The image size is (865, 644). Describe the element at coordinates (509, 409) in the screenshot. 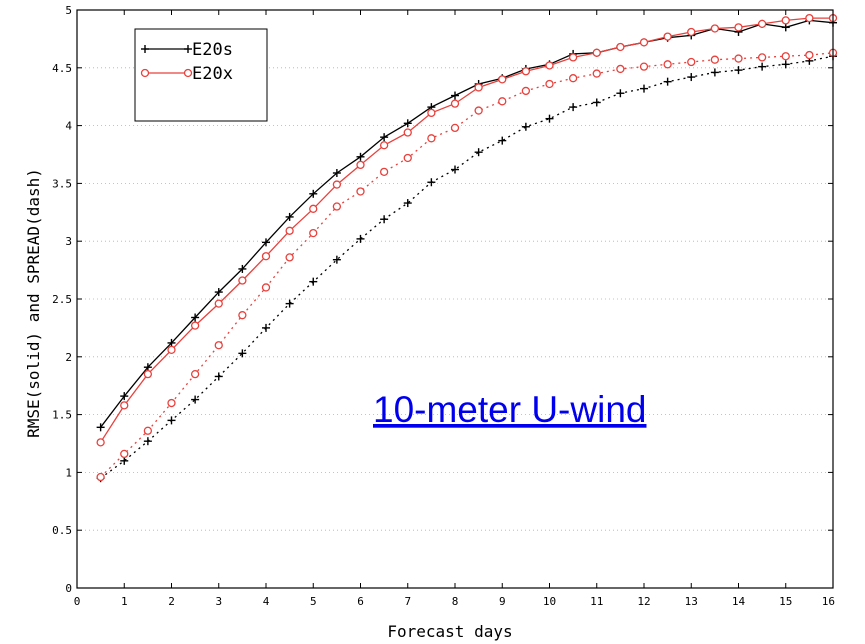

I see `annotation-link-10m-u-wind: 10-meter U-wind` at that location.